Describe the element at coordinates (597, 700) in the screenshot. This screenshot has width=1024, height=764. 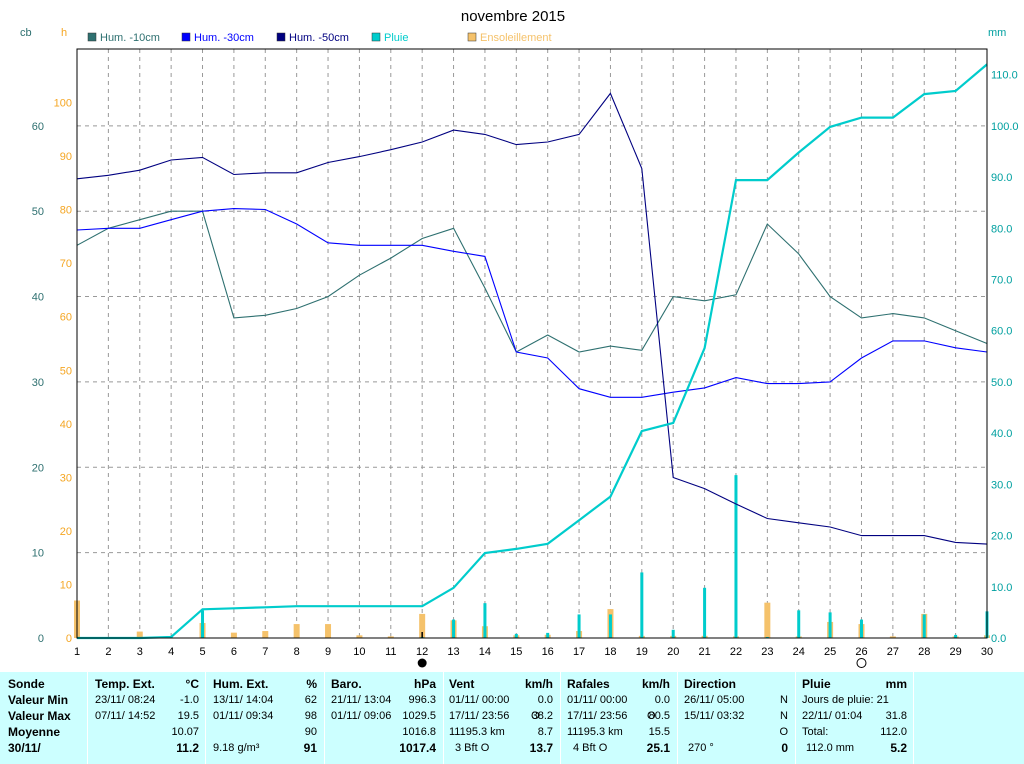
I see `rafales-min-date: 01/11/ 00:00` at that location.